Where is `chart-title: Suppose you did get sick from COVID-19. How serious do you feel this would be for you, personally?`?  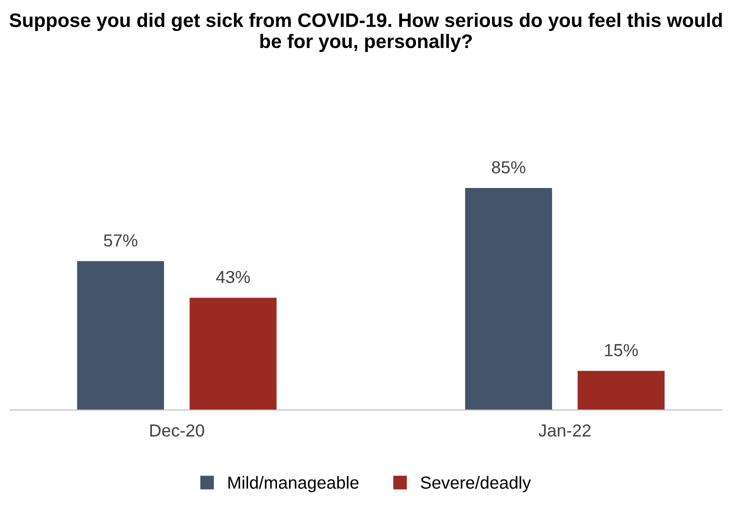
chart-title: Suppose you did get sick from COVID-19. How serious do you feel this would be for you, personally? is located at coordinates (366, 32).